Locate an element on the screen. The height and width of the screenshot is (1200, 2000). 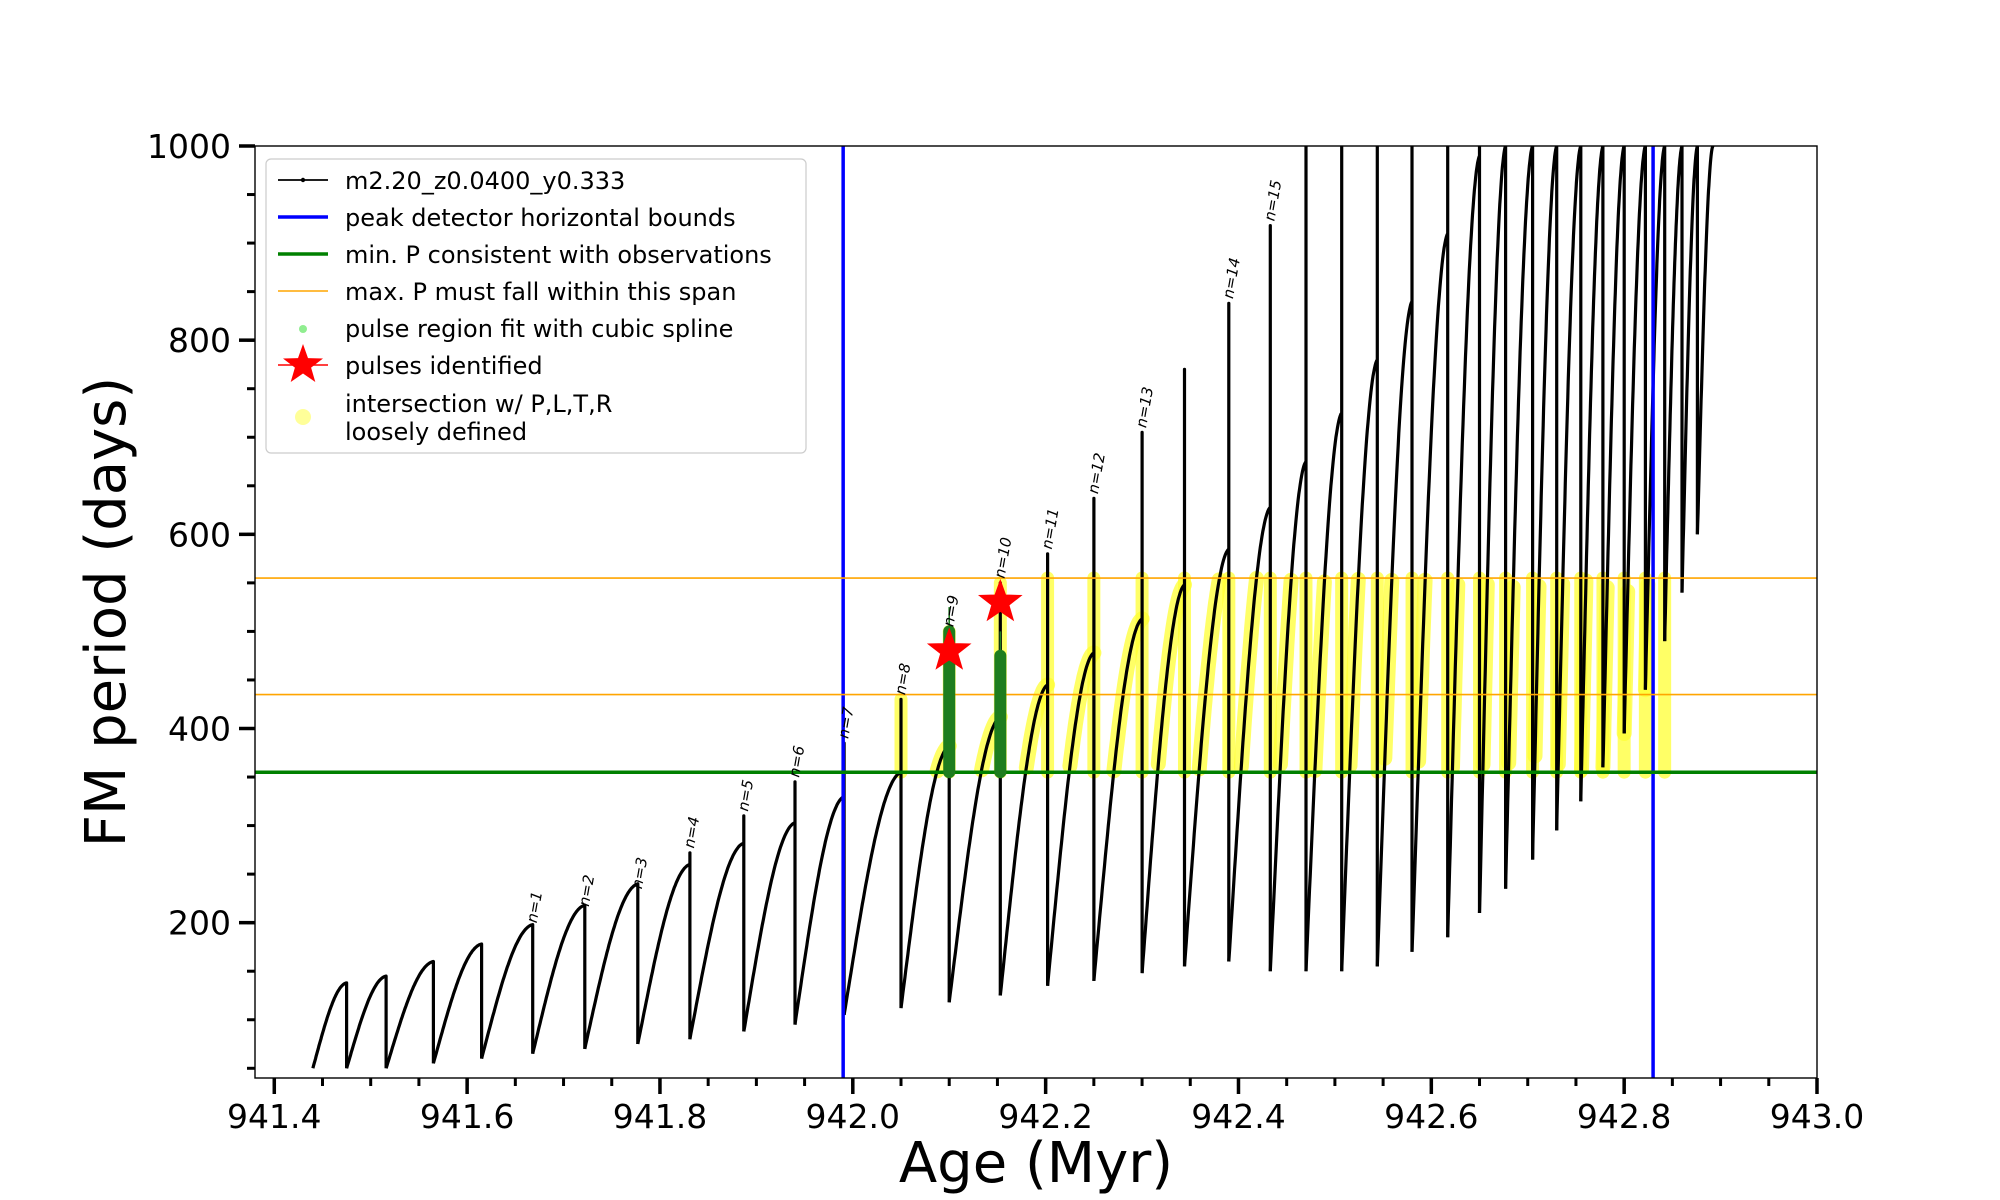
x-tick-label-9: 943.0 is located at coordinates (1817, 1116).